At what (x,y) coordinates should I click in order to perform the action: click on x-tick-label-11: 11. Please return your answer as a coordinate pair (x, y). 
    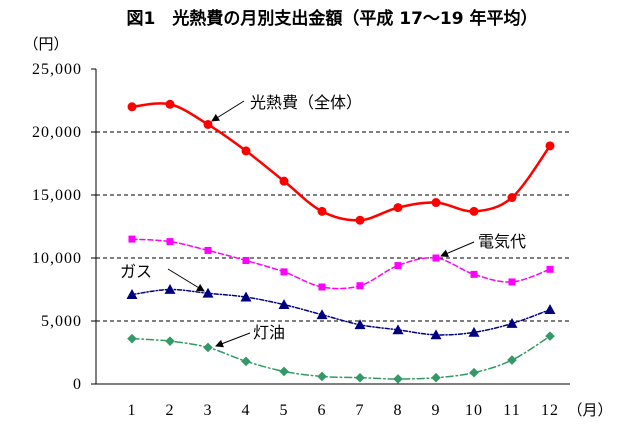
    Looking at the image, I should click on (511, 410).